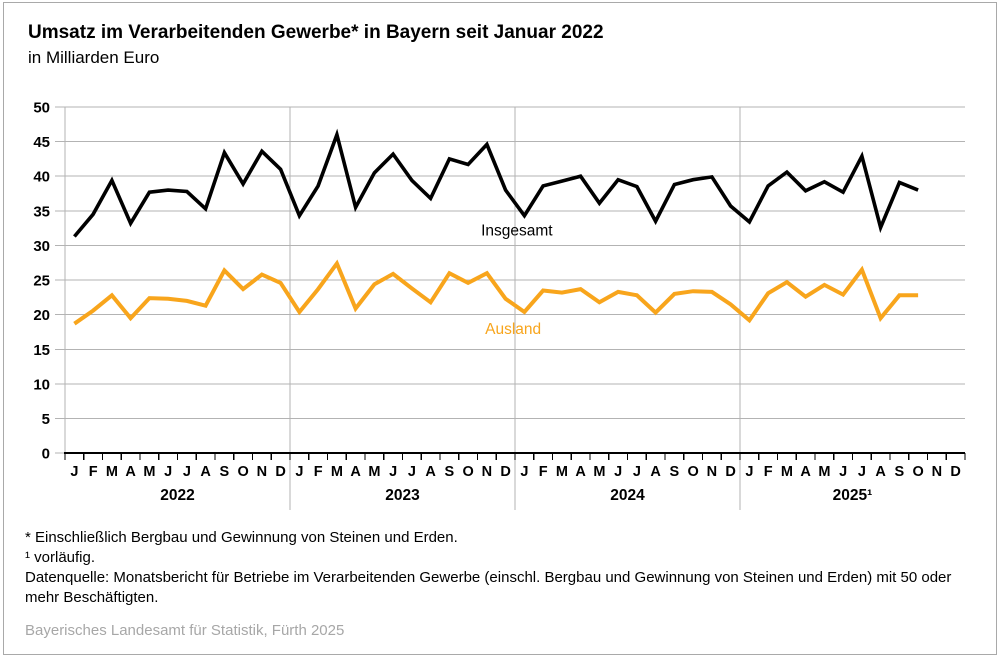  I want to click on y-tick-label: 30, so click(41, 246).